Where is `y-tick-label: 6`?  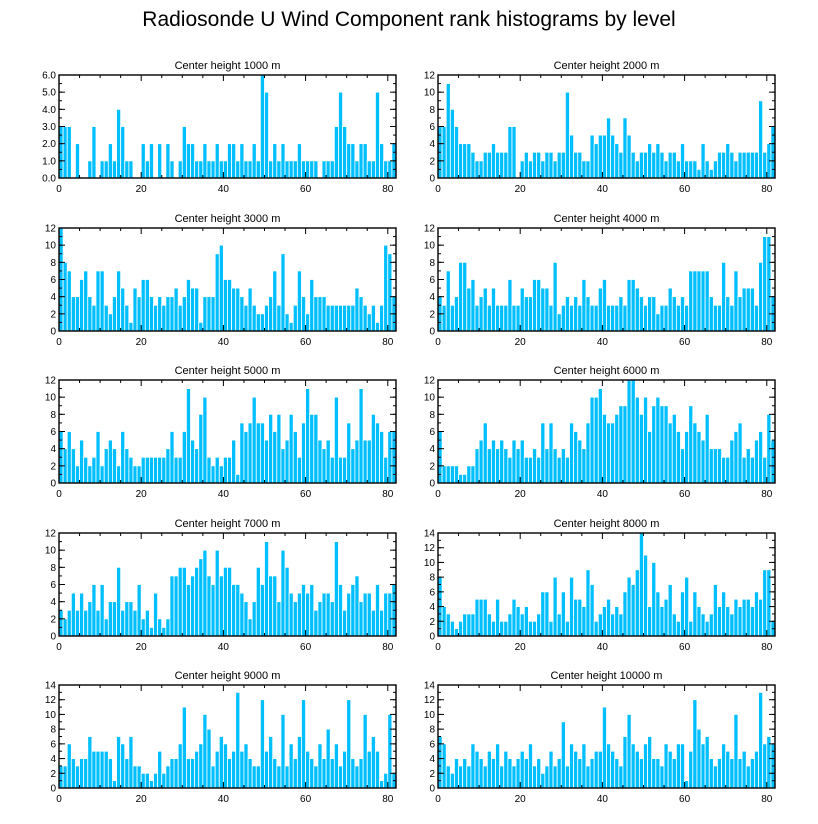
y-tick-label: 6 is located at coordinates (53, 585).